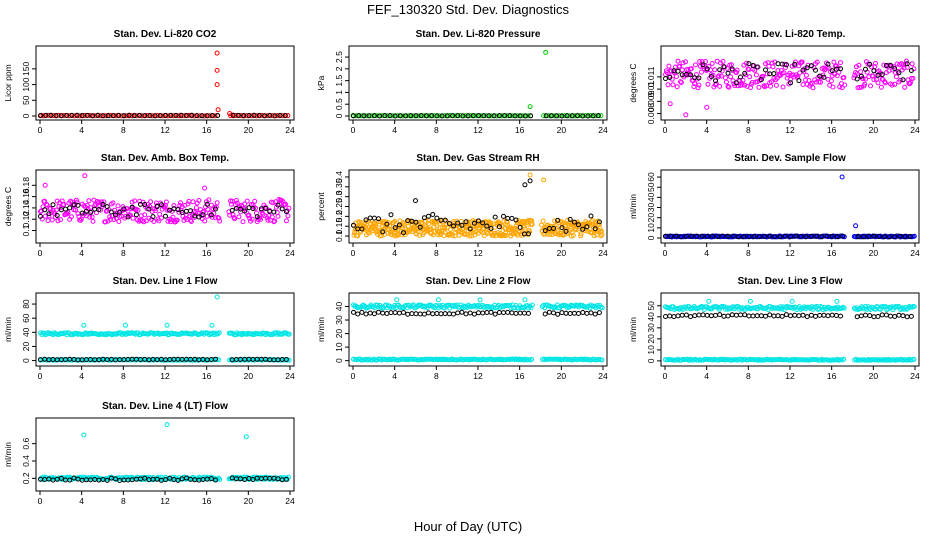 This screenshot has height=540, width=936. I want to click on y-tick-label: 50, so click(651, 306).